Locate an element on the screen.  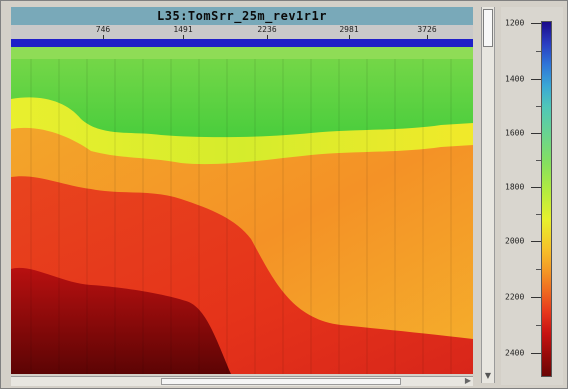
color-scale-label: 1800 is located at coordinates (515, 187).